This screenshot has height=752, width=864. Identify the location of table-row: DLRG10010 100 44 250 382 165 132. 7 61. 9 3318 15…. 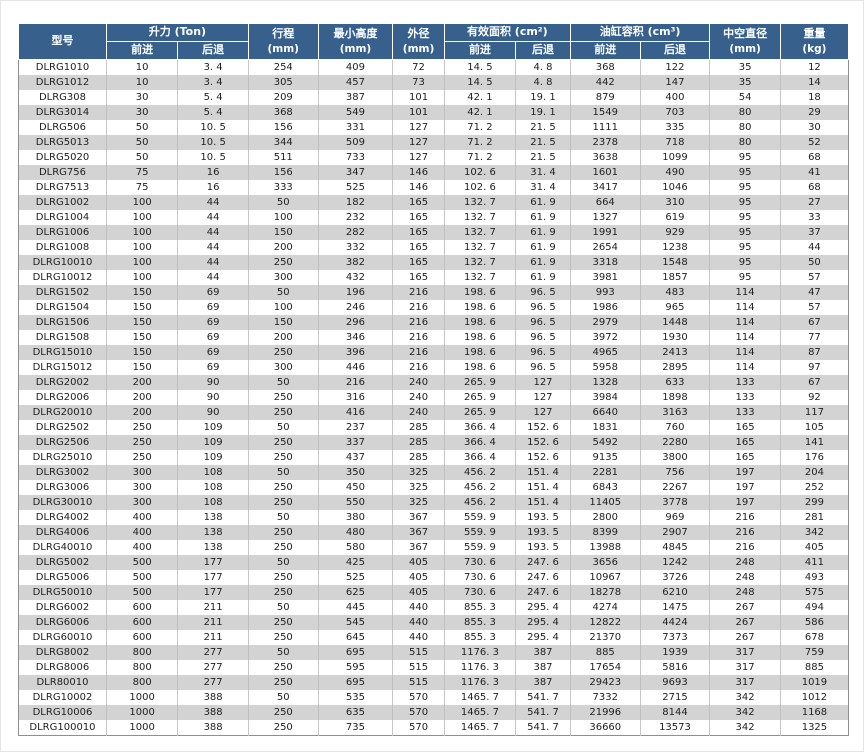
(433, 262).